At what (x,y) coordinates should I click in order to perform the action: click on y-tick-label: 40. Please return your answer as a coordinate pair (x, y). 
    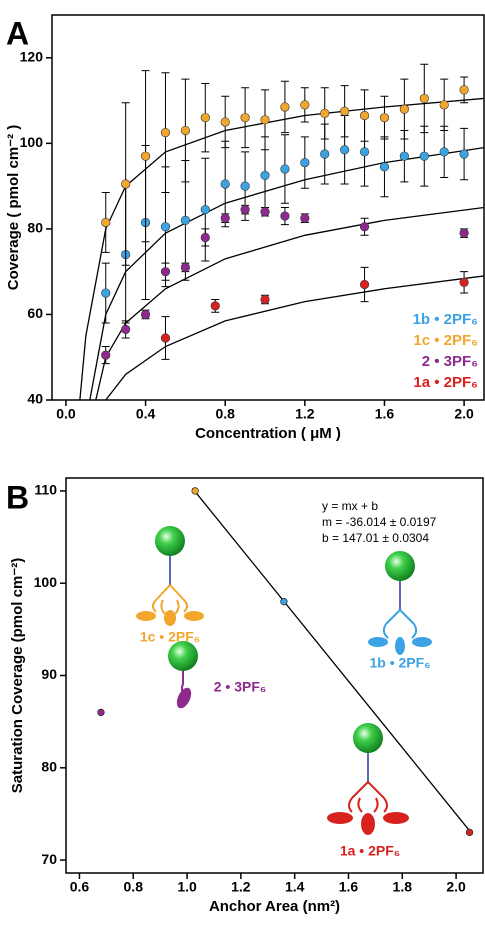
    Looking at the image, I should click on (35, 399).